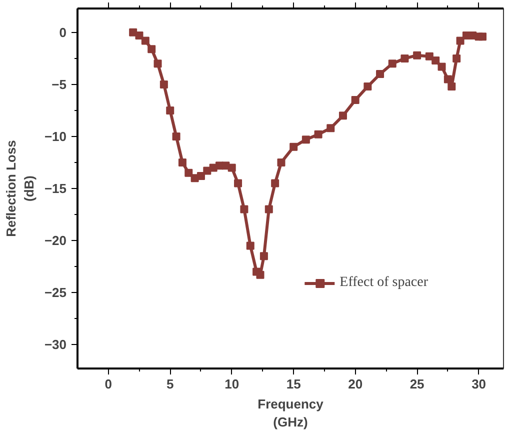  Describe the element at coordinates (108, 384) in the screenshot. I see `x-tick-label: 0` at that location.